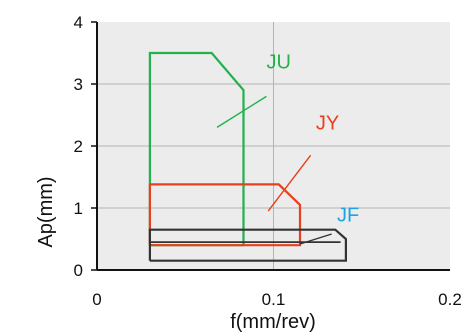 Image resolution: width=474 pixels, height=333 pixels. What do you see at coordinates (78, 208) in the screenshot?
I see `y-tick-label: 1` at bounding box center [78, 208].